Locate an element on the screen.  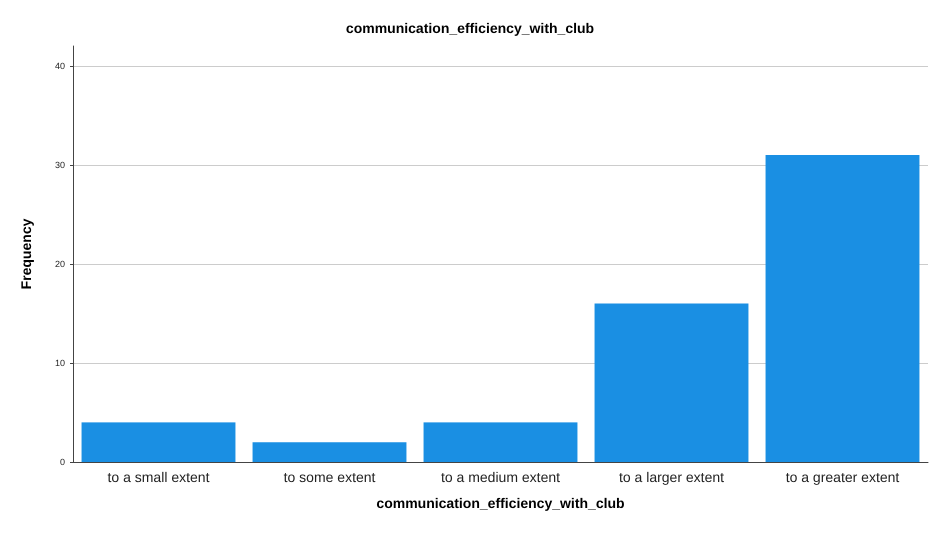
y-axis-title: Frequency is located at coordinates (26, 254).